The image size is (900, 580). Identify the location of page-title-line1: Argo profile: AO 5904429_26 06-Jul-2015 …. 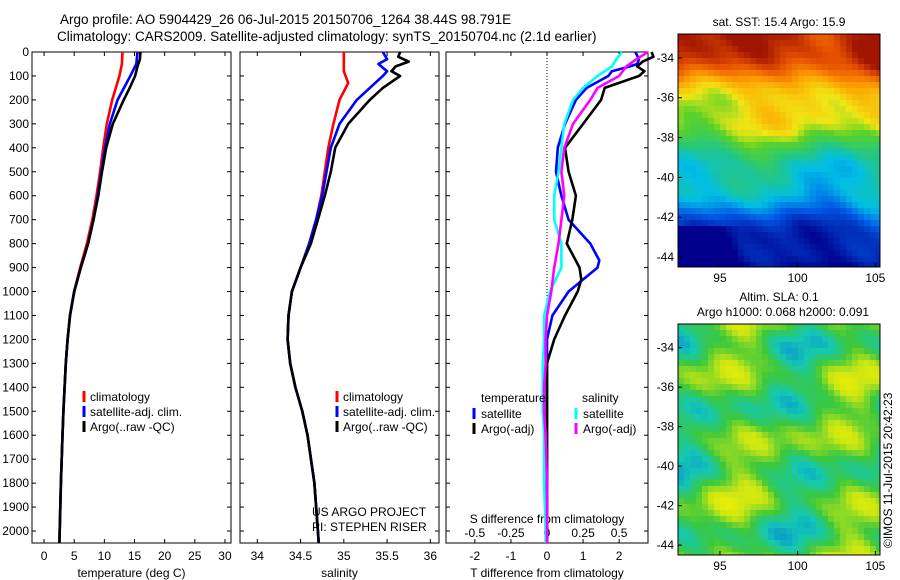
(286, 19).